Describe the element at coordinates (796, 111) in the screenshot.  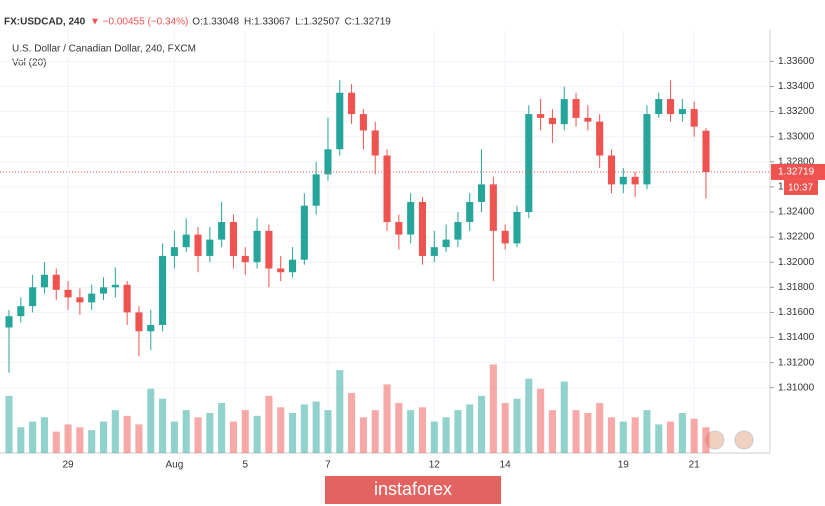
I see `y-tick-label: 1.33200` at that location.